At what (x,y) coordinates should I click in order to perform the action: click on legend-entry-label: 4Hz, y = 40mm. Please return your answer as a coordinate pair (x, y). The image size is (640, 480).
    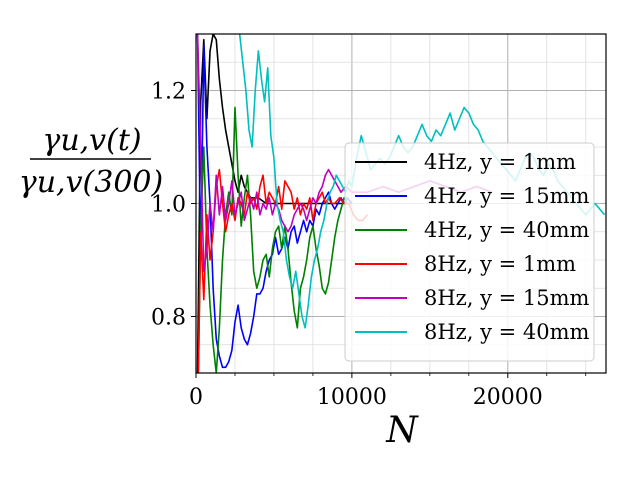
    Looking at the image, I should click on (507, 230).